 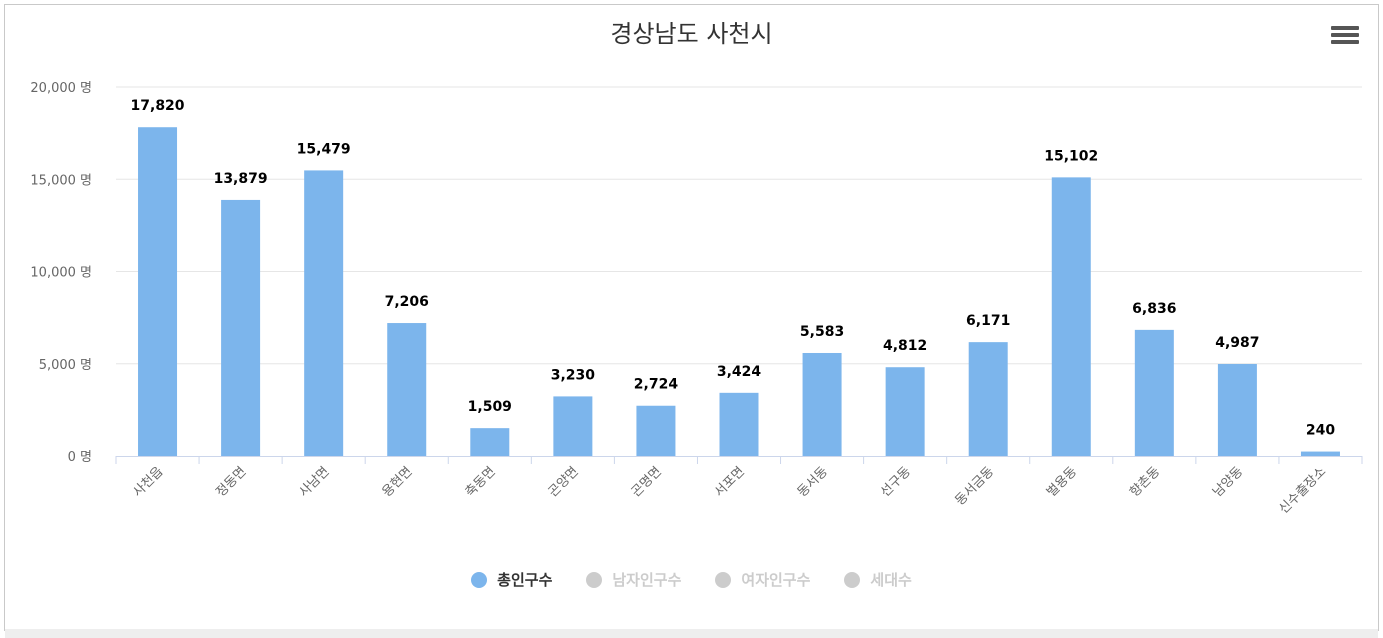 What do you see at coordinates (813, 482) in the screenshot?
I see `x-tick-label: 동서동` at bounding box center [813, 482].